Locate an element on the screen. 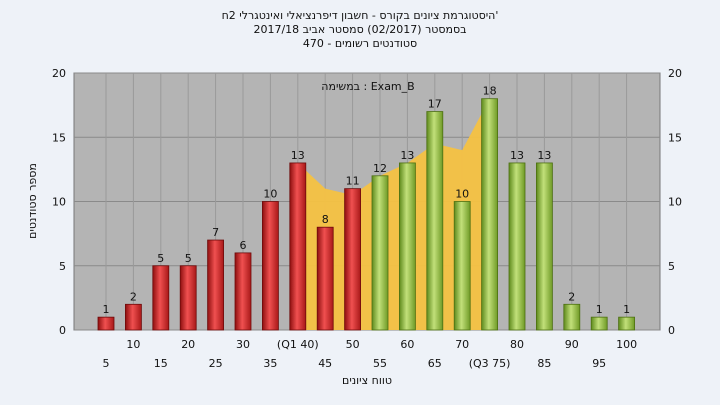 The height and width of the screenshot is (405, 720). x-tick-label: 85 is located at coordinates (544, 363).